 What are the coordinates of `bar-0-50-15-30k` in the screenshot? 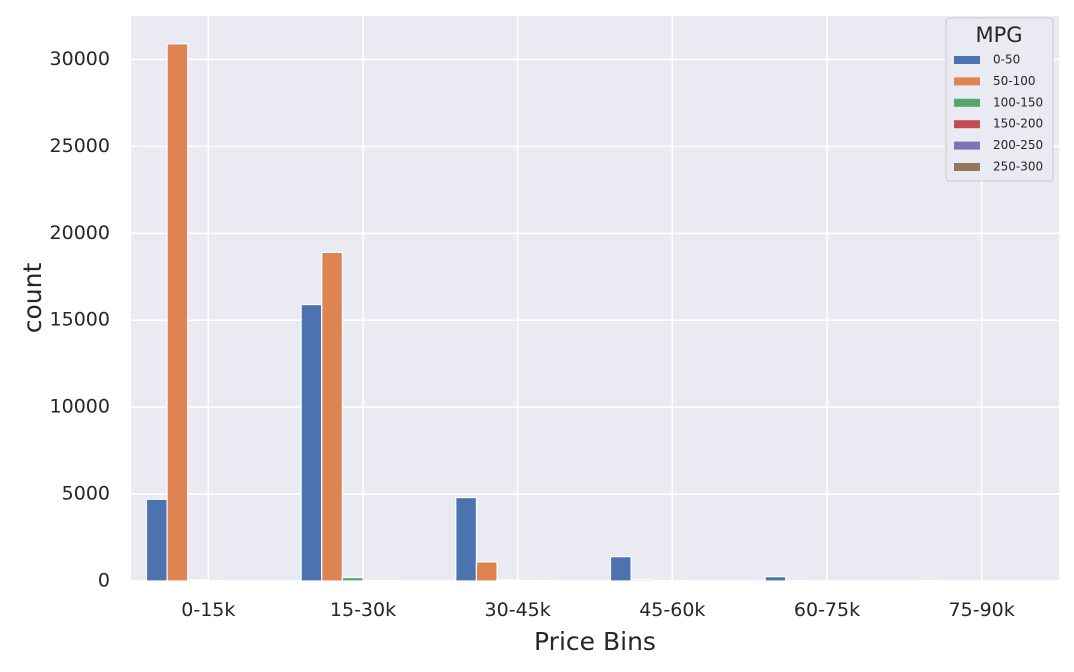 It's located at (311, 442).